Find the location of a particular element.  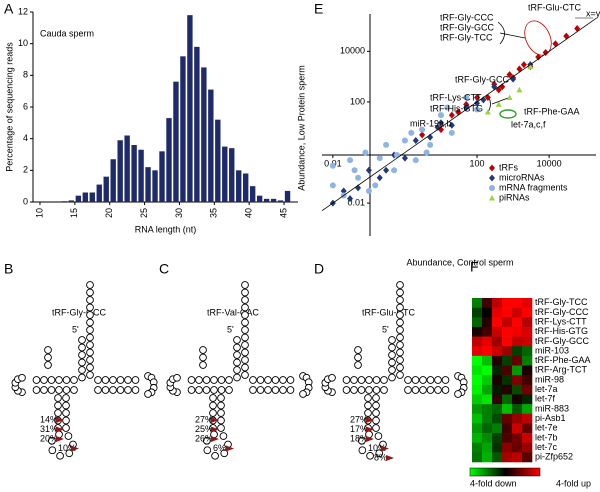

x-axis-label: Abundance, Control sperm is located at coordinates (459, 262).